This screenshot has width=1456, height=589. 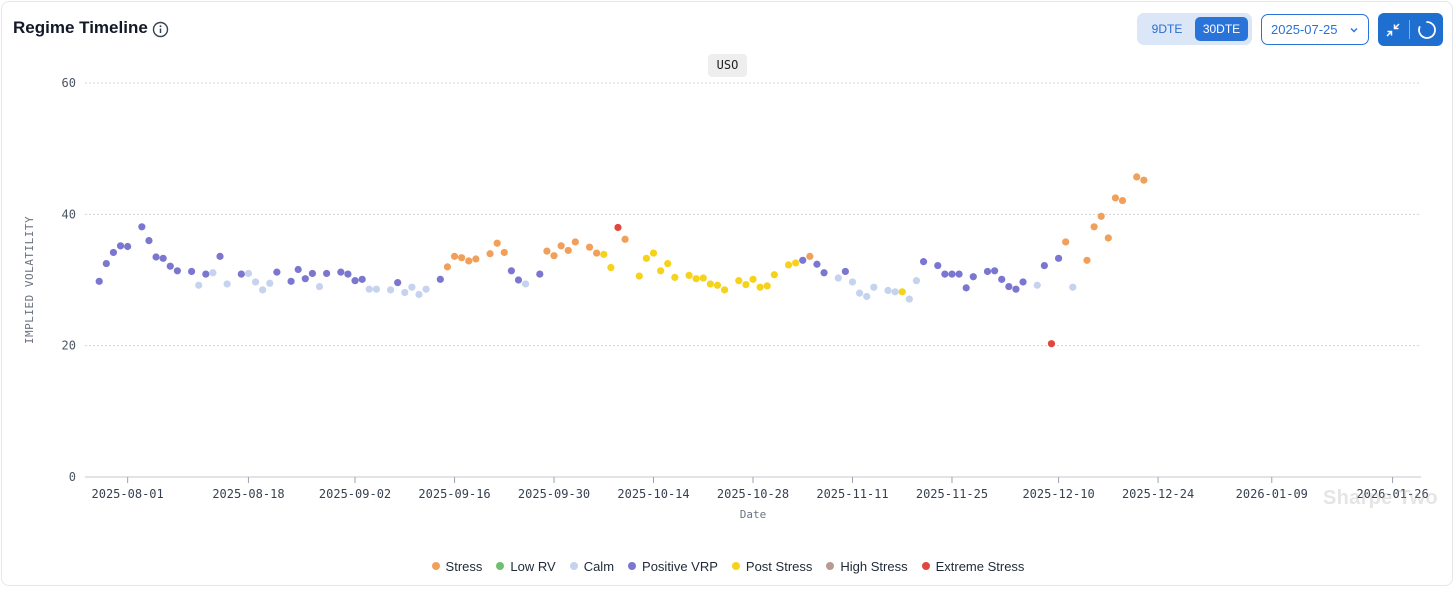 I want to click on legend-item: Extreme Stress, so click(x=972, y=566).